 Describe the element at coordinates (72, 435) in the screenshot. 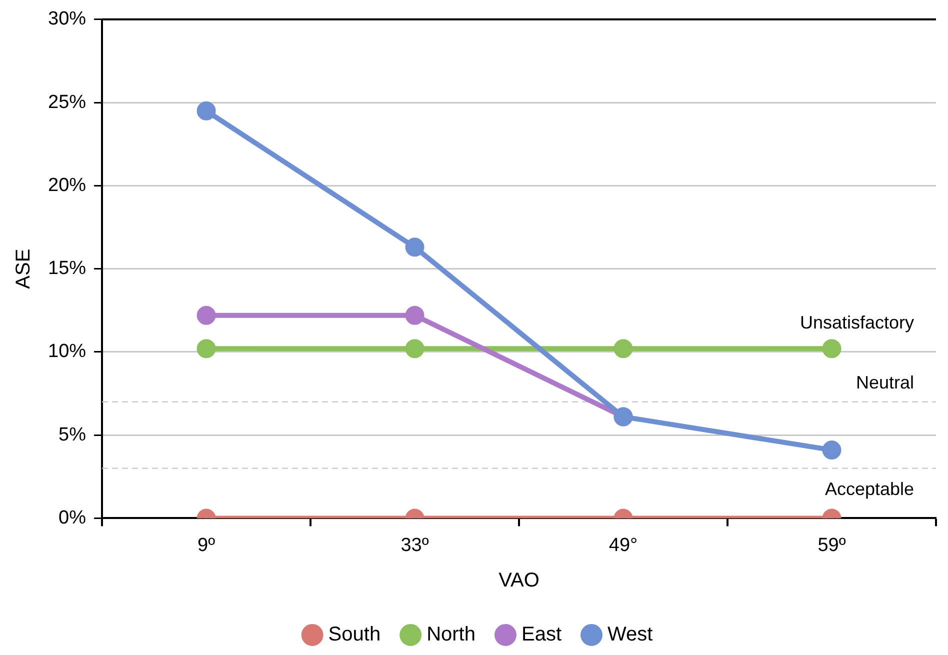

I see `y-tick-label: 5%` at that location.